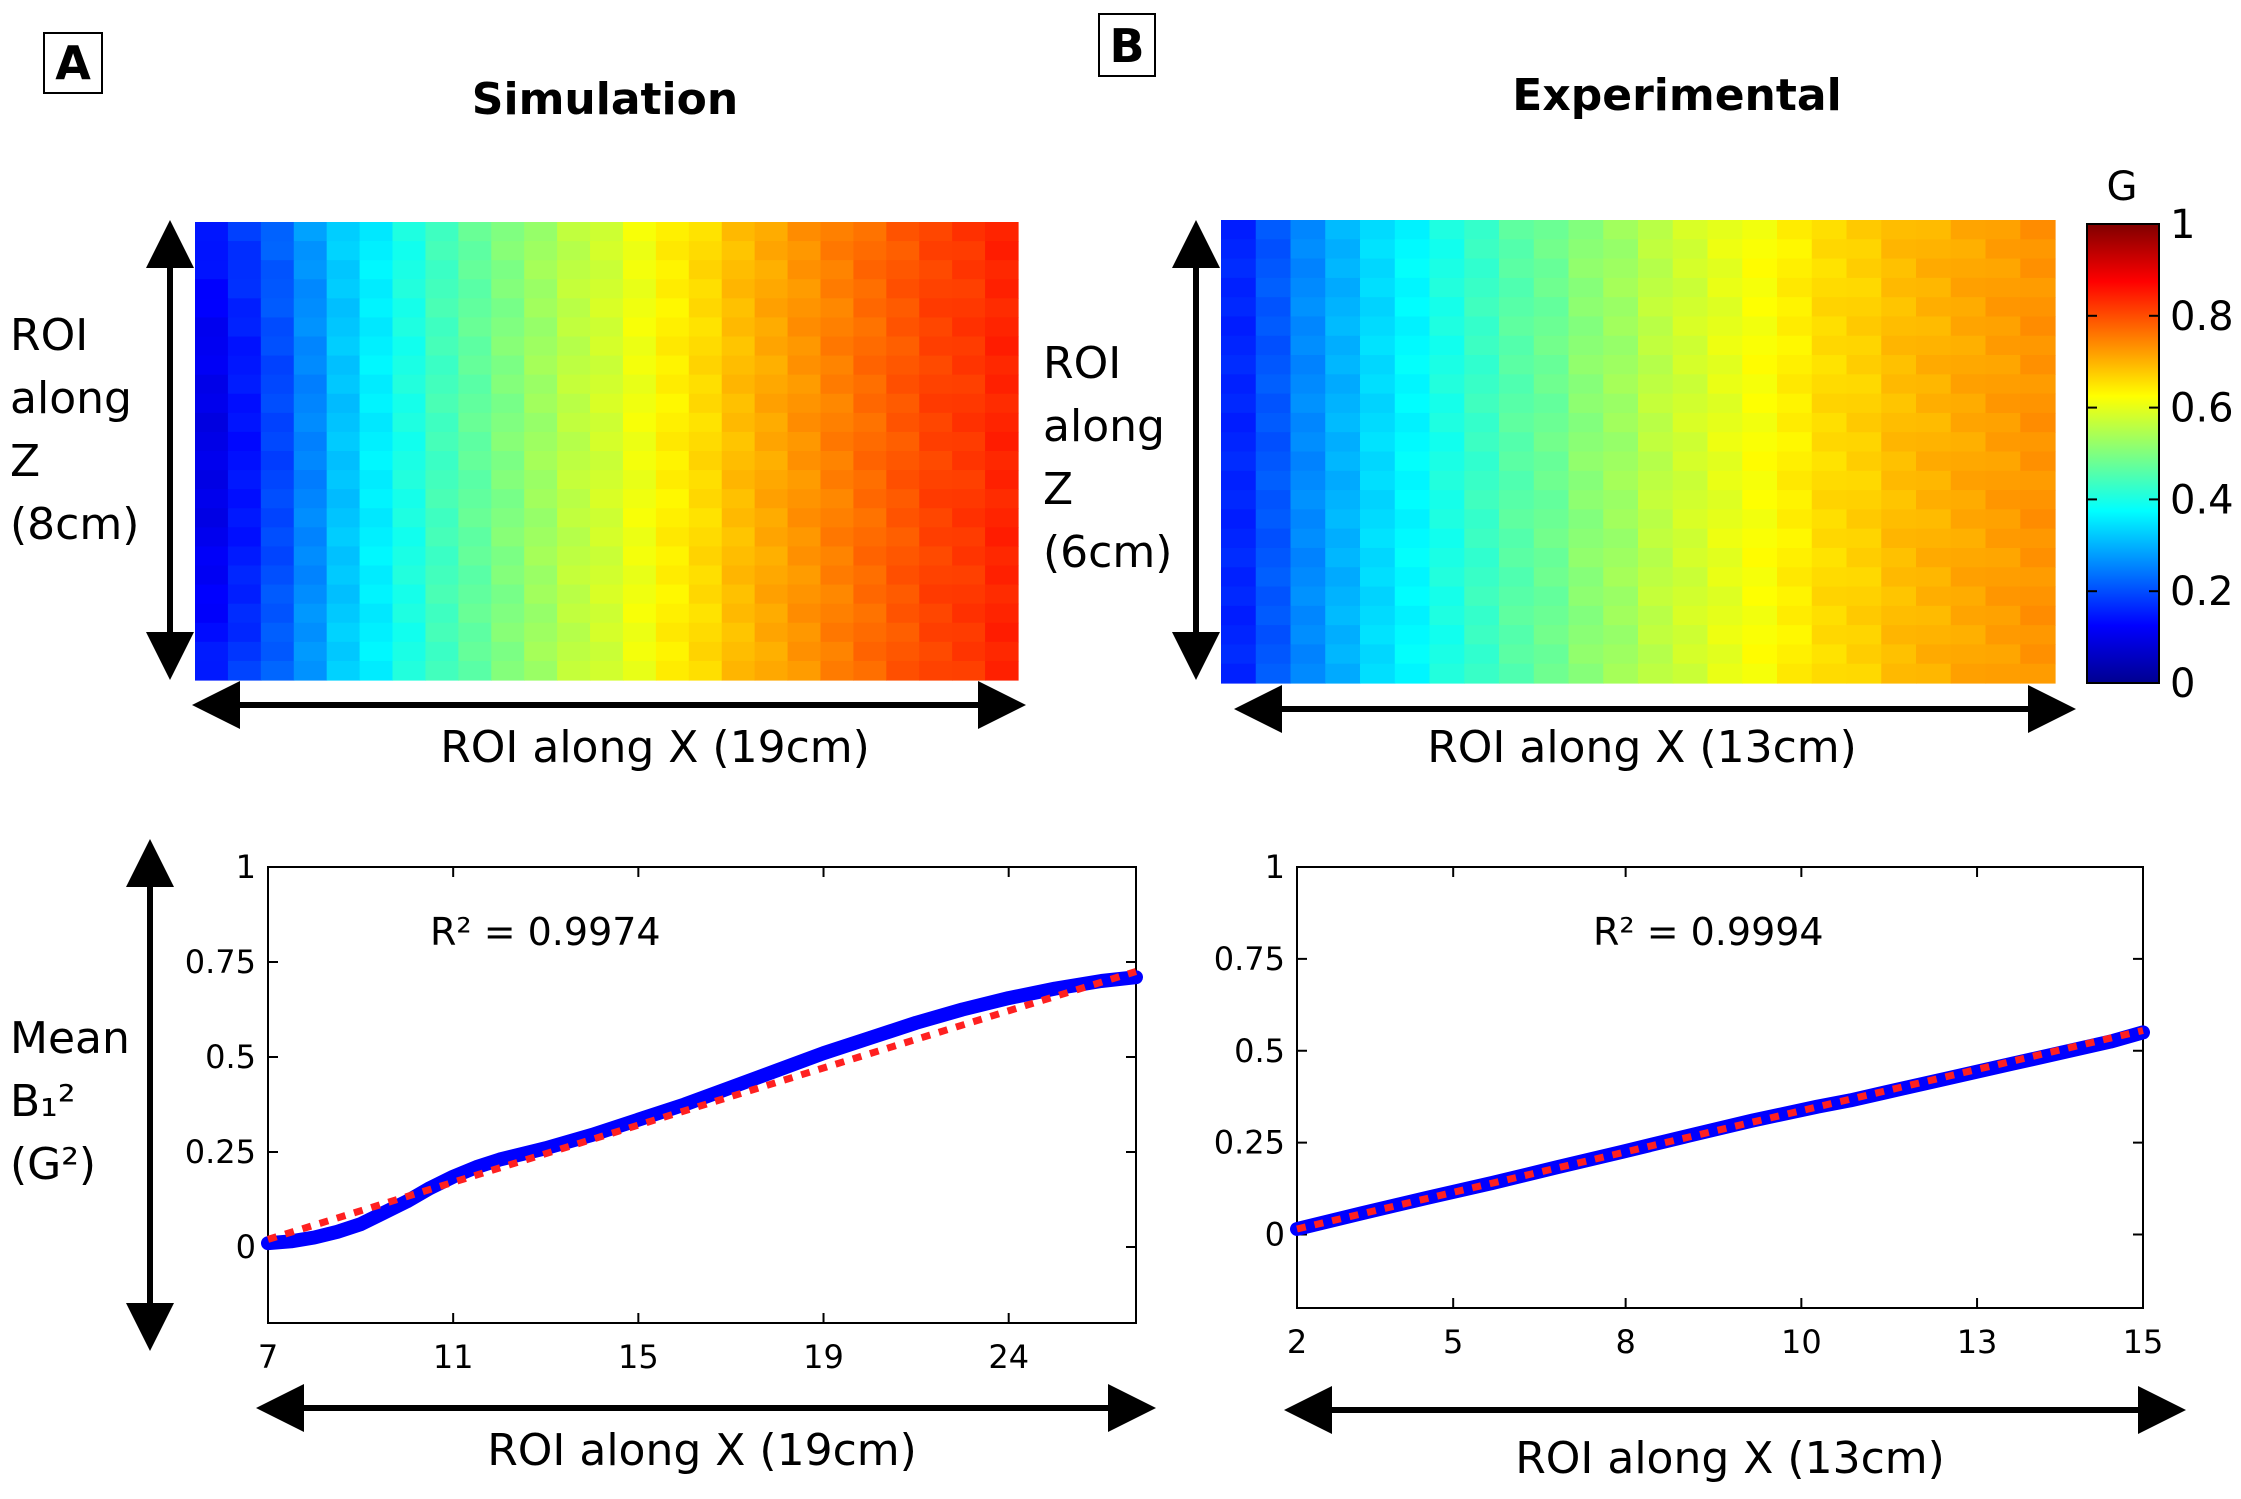 This screenshot has width=2241, height=1499. I want to click on colorbar-tick-label: 0.6, so click(2202, 409).